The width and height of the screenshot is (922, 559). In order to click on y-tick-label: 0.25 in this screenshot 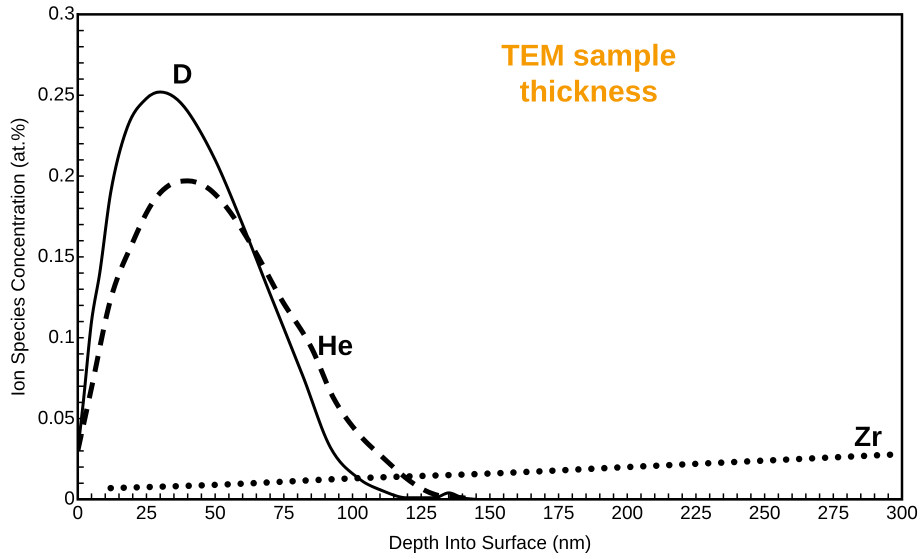, I will do `click(56, 95)`.